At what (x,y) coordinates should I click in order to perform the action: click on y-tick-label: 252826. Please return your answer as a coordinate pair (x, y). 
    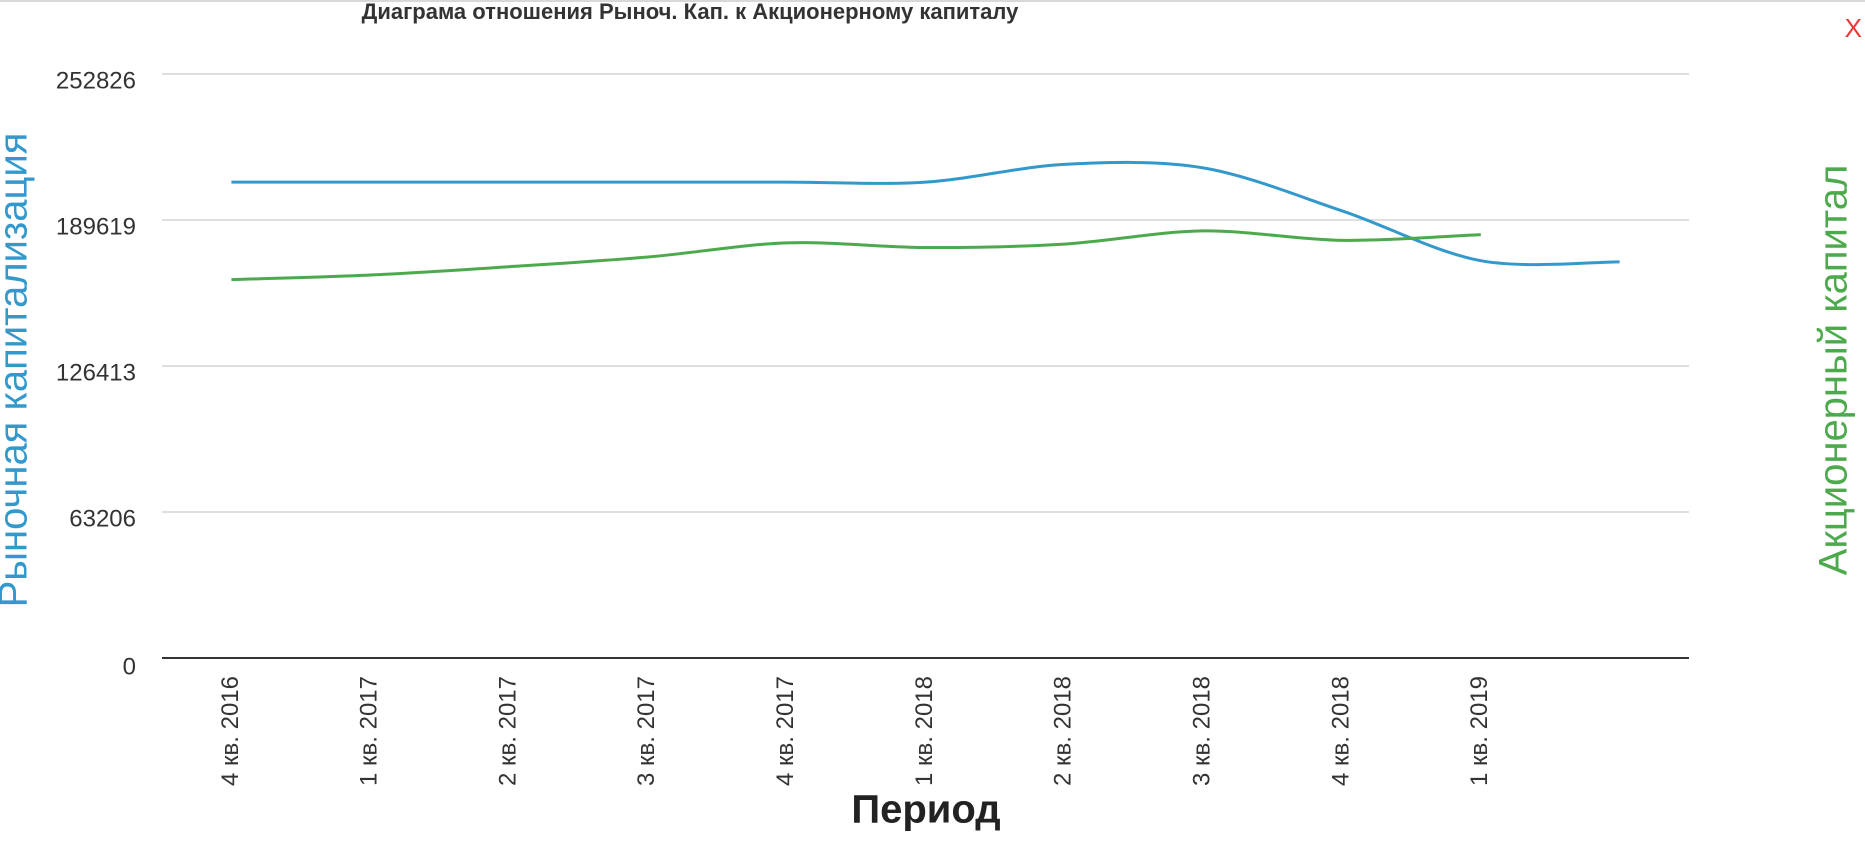
    Looking at the image, I should click on (96, 80).